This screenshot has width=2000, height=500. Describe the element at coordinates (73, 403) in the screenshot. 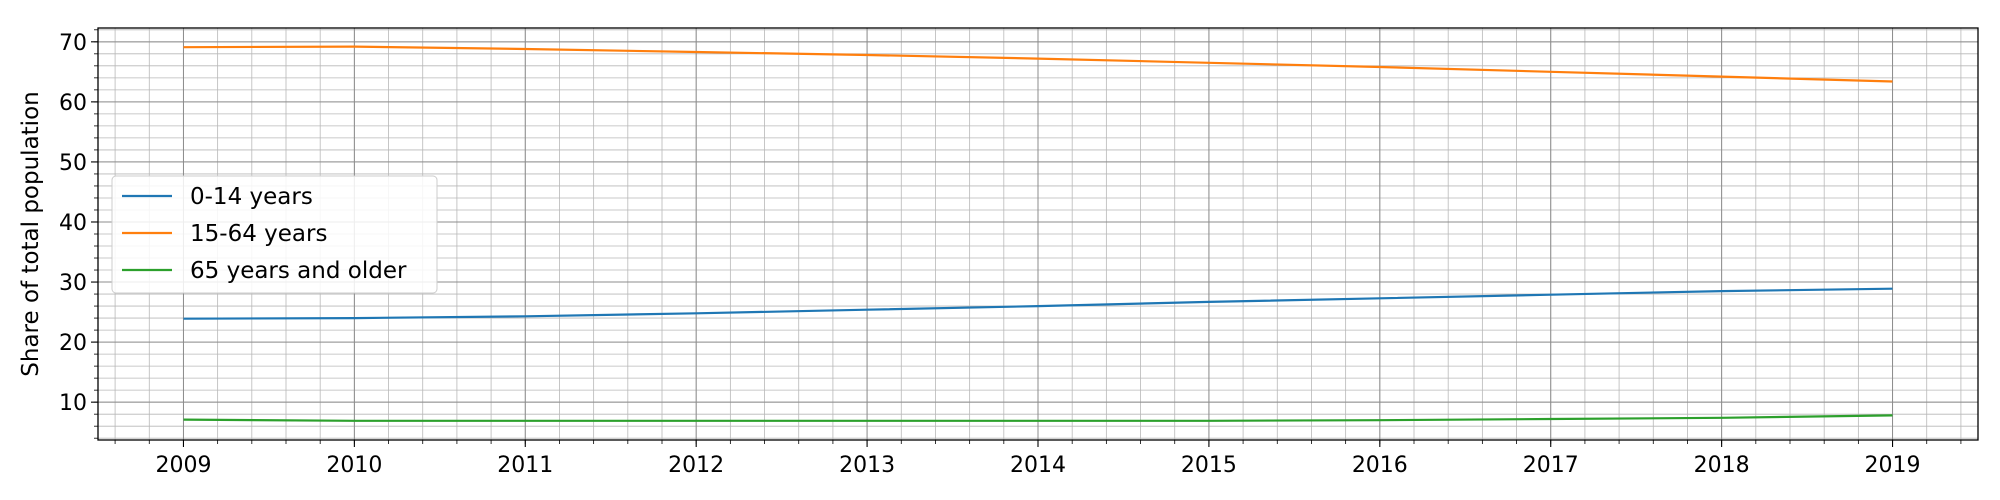

I see `y-tick-label: 10` at that location.